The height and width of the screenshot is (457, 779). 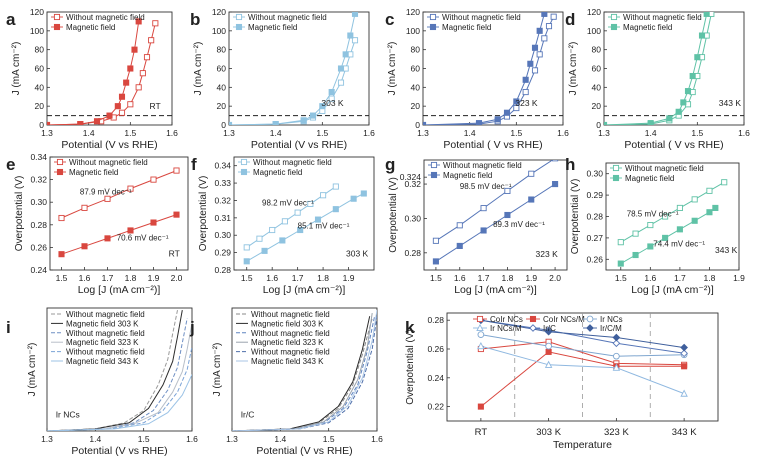 What do you see at coordinates (38, 247) in the screenshot?
I see `y-tick-label: 0.26` at bounding box center [38, 247].